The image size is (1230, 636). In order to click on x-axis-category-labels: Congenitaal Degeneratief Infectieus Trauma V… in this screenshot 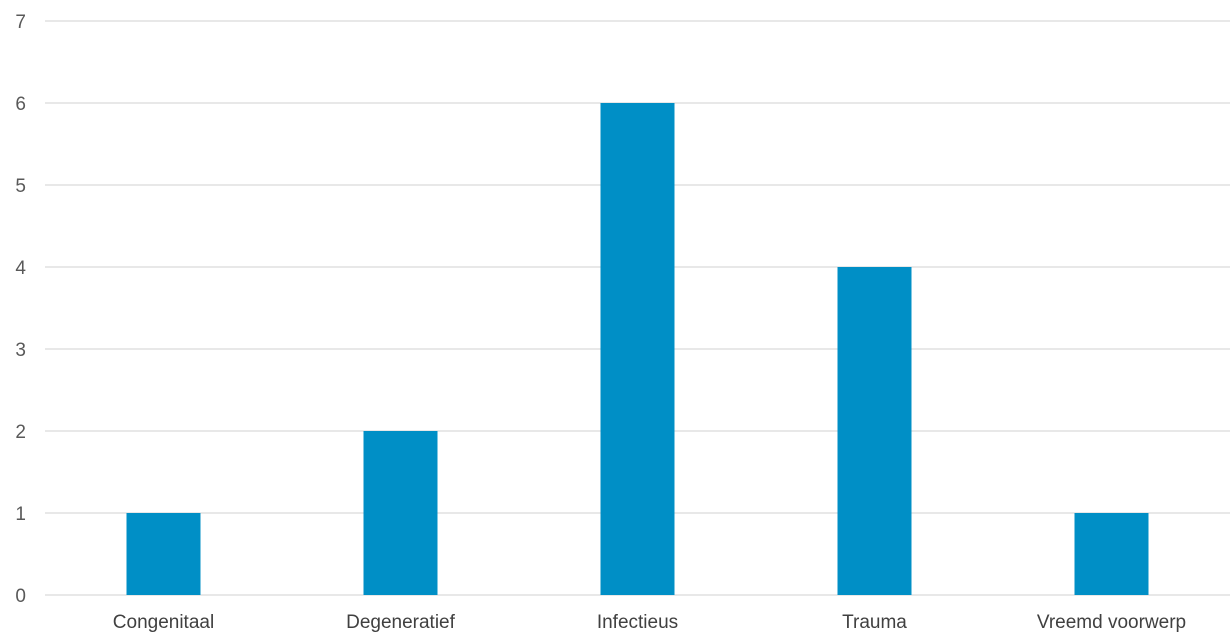, I will do `click(649, 622)`.